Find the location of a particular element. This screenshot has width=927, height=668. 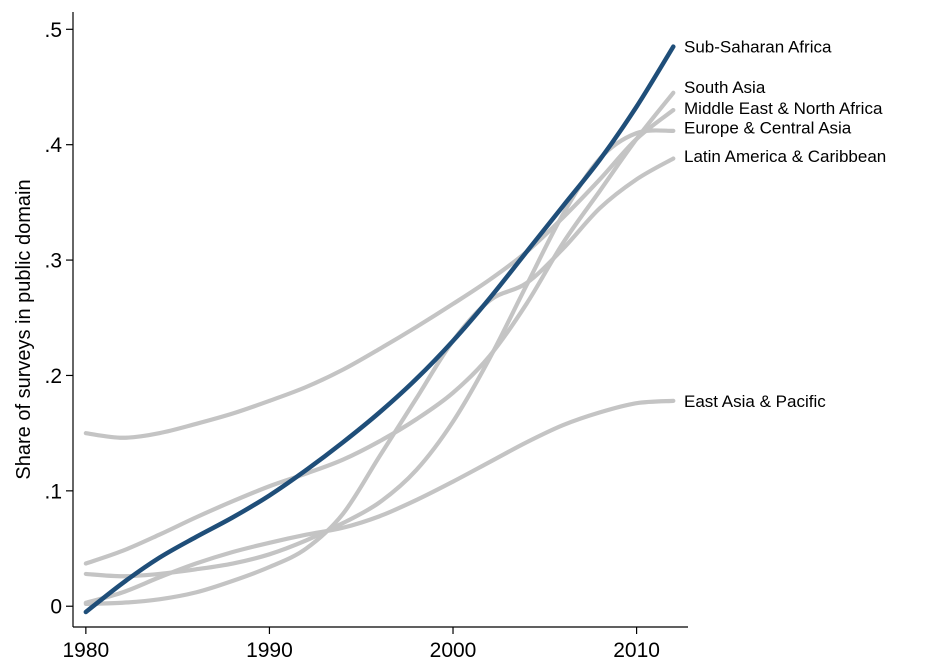

y-axis-title: Share of surveys in public domain is located at coordinates (24, 329).